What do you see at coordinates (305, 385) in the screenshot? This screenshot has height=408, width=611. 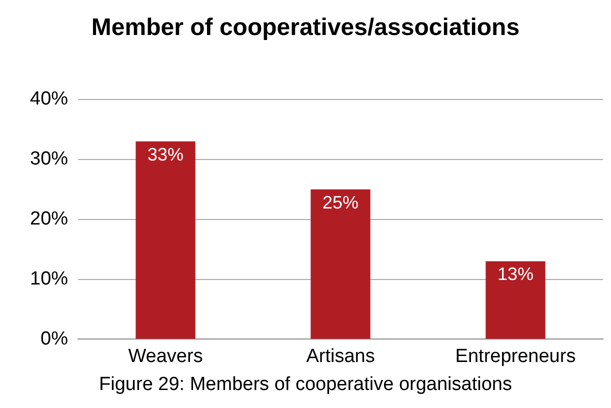 I see `caption: Figure 29: Members of cooperative organisations` at bounding box center [305, 385].